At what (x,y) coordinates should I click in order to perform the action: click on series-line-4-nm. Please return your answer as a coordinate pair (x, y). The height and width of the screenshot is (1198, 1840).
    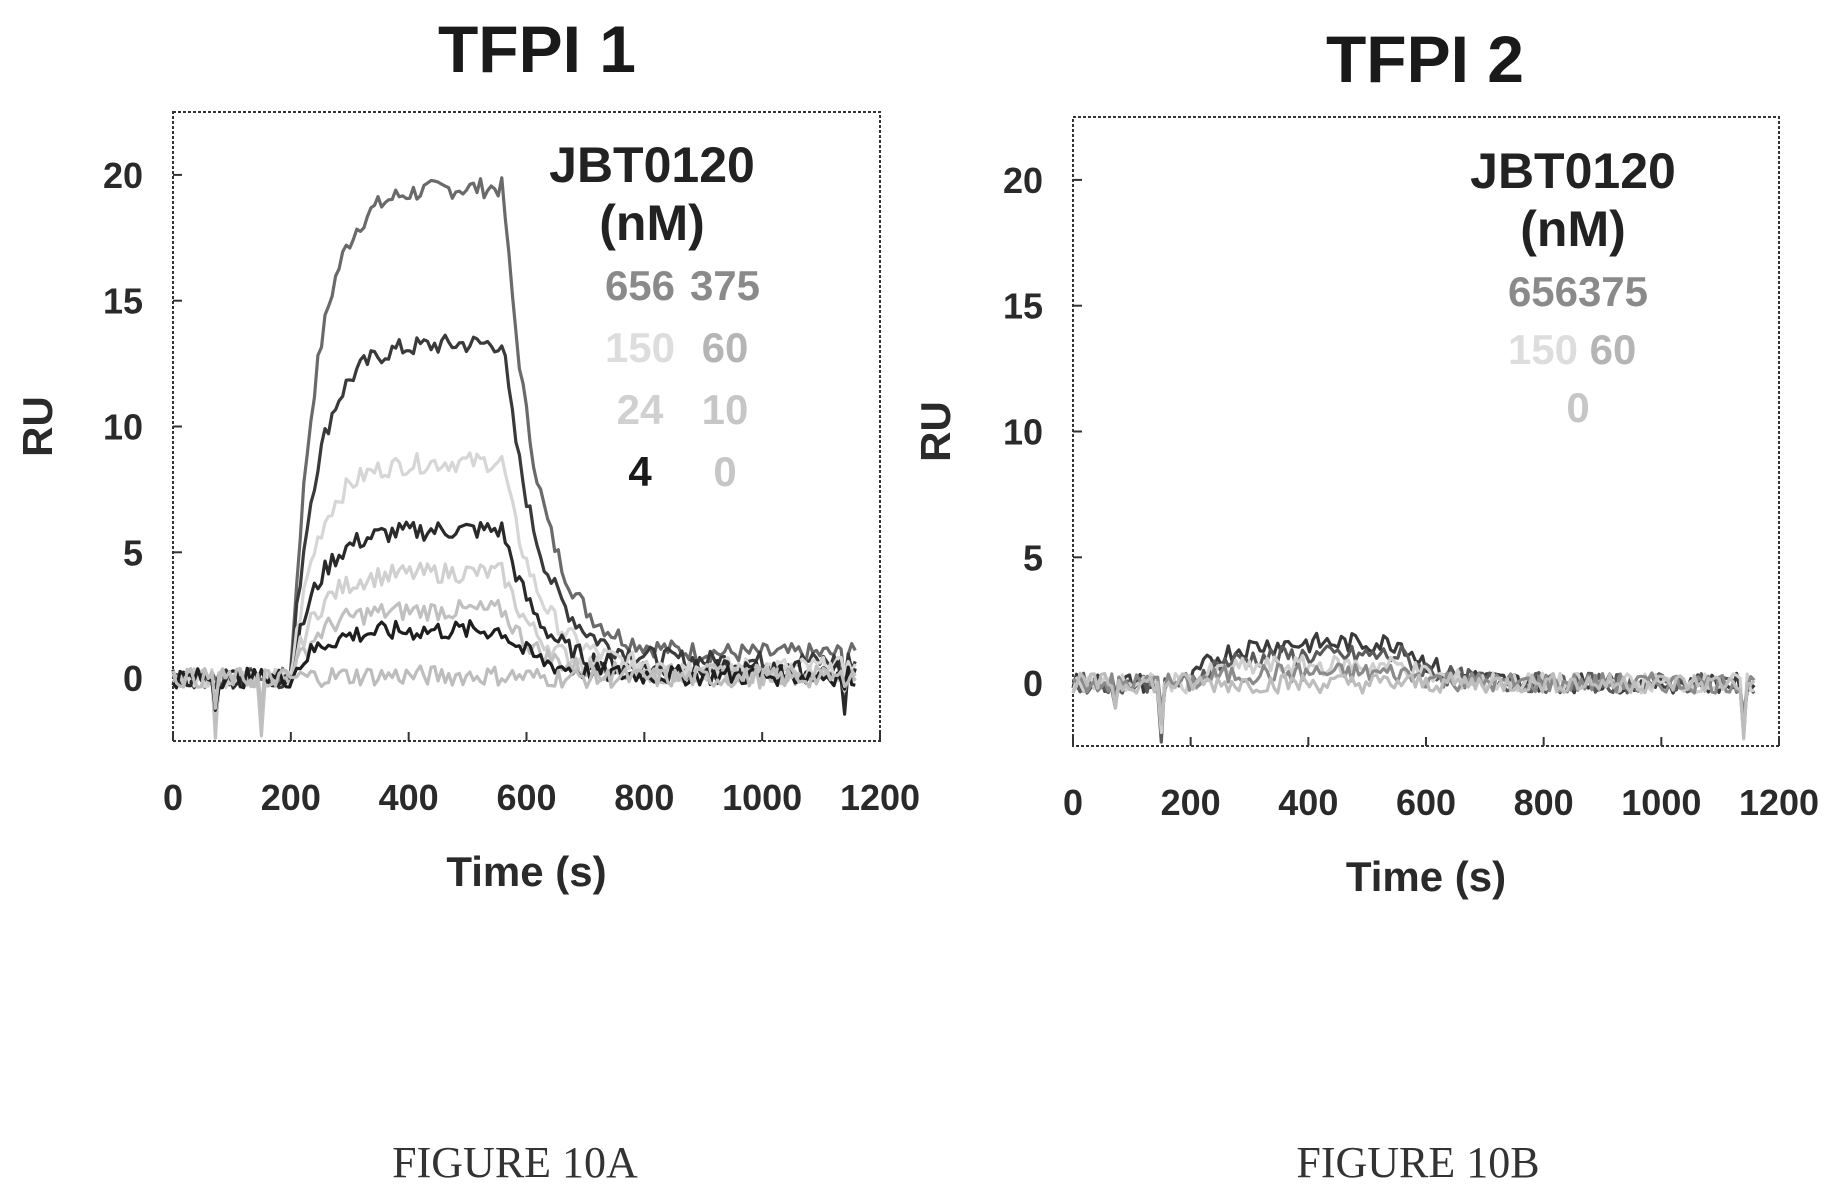
    Looking at the image, I should click on (513, 665).